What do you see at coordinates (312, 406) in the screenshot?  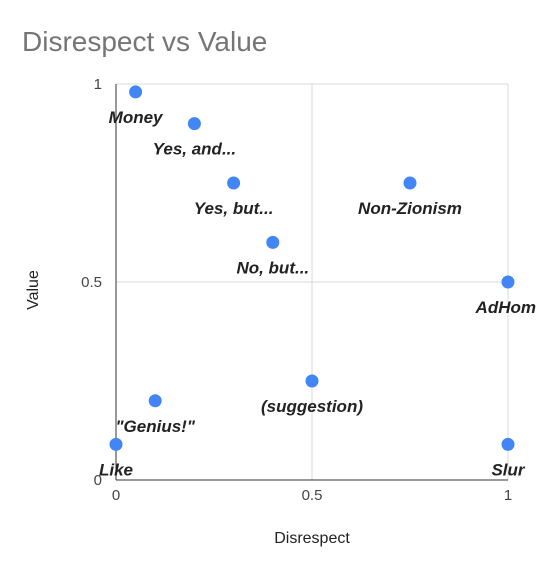 I see `point-label: (suggestion)` at bounding box center [312, 406].